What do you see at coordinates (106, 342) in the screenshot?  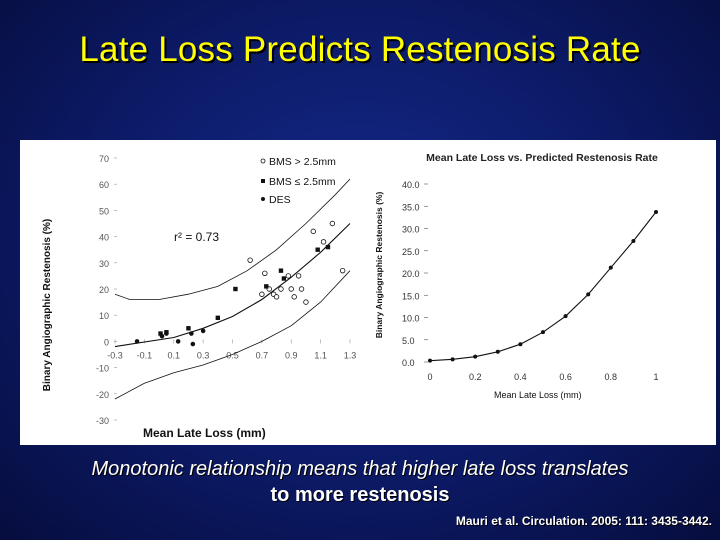 I see `y-tick-label: 0` at bounding box center [106, 342].